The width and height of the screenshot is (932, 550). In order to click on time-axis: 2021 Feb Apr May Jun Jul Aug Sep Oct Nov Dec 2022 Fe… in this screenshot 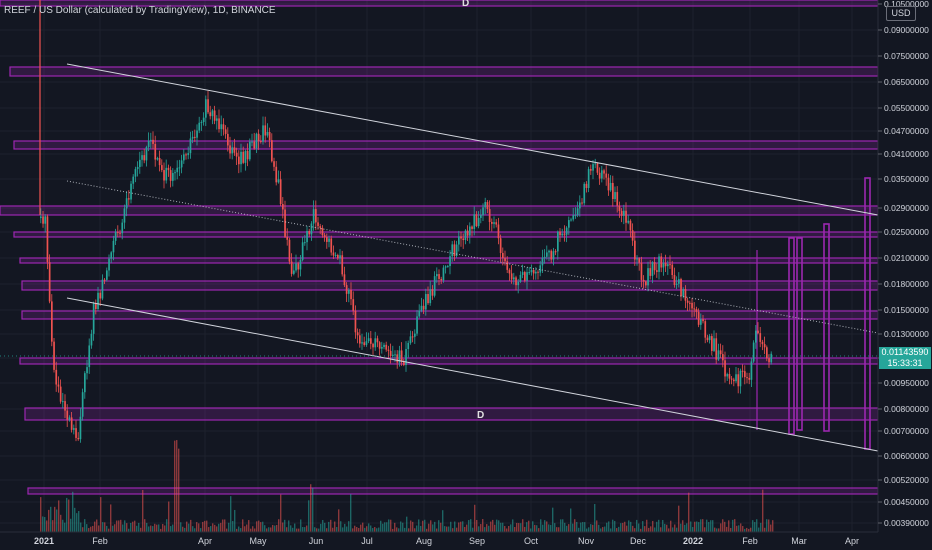, I will do `click(446, 541)`.